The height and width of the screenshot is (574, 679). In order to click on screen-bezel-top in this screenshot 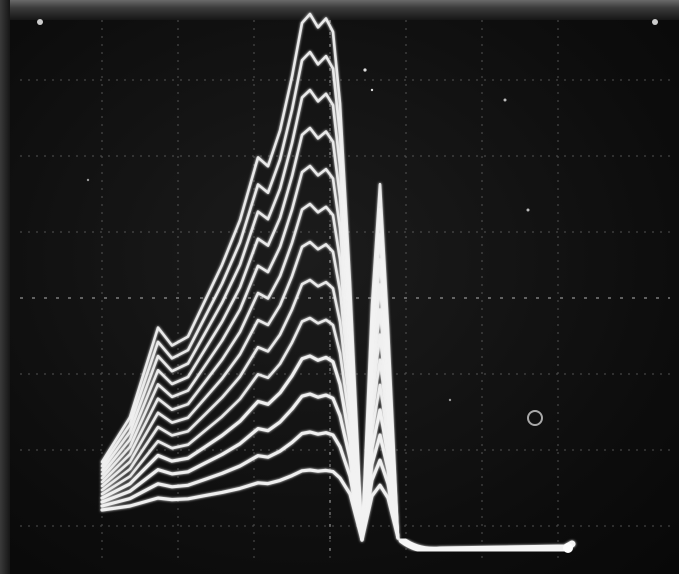, I will do `click(339, 10)`.